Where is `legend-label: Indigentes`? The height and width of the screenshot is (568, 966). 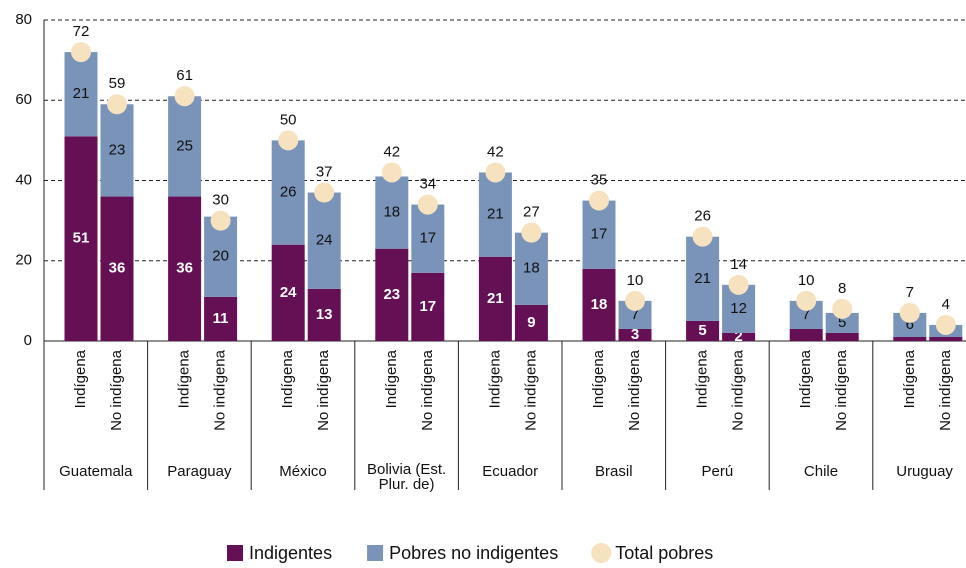
legend-label: Indigentes is located at coordinates (290, 553).